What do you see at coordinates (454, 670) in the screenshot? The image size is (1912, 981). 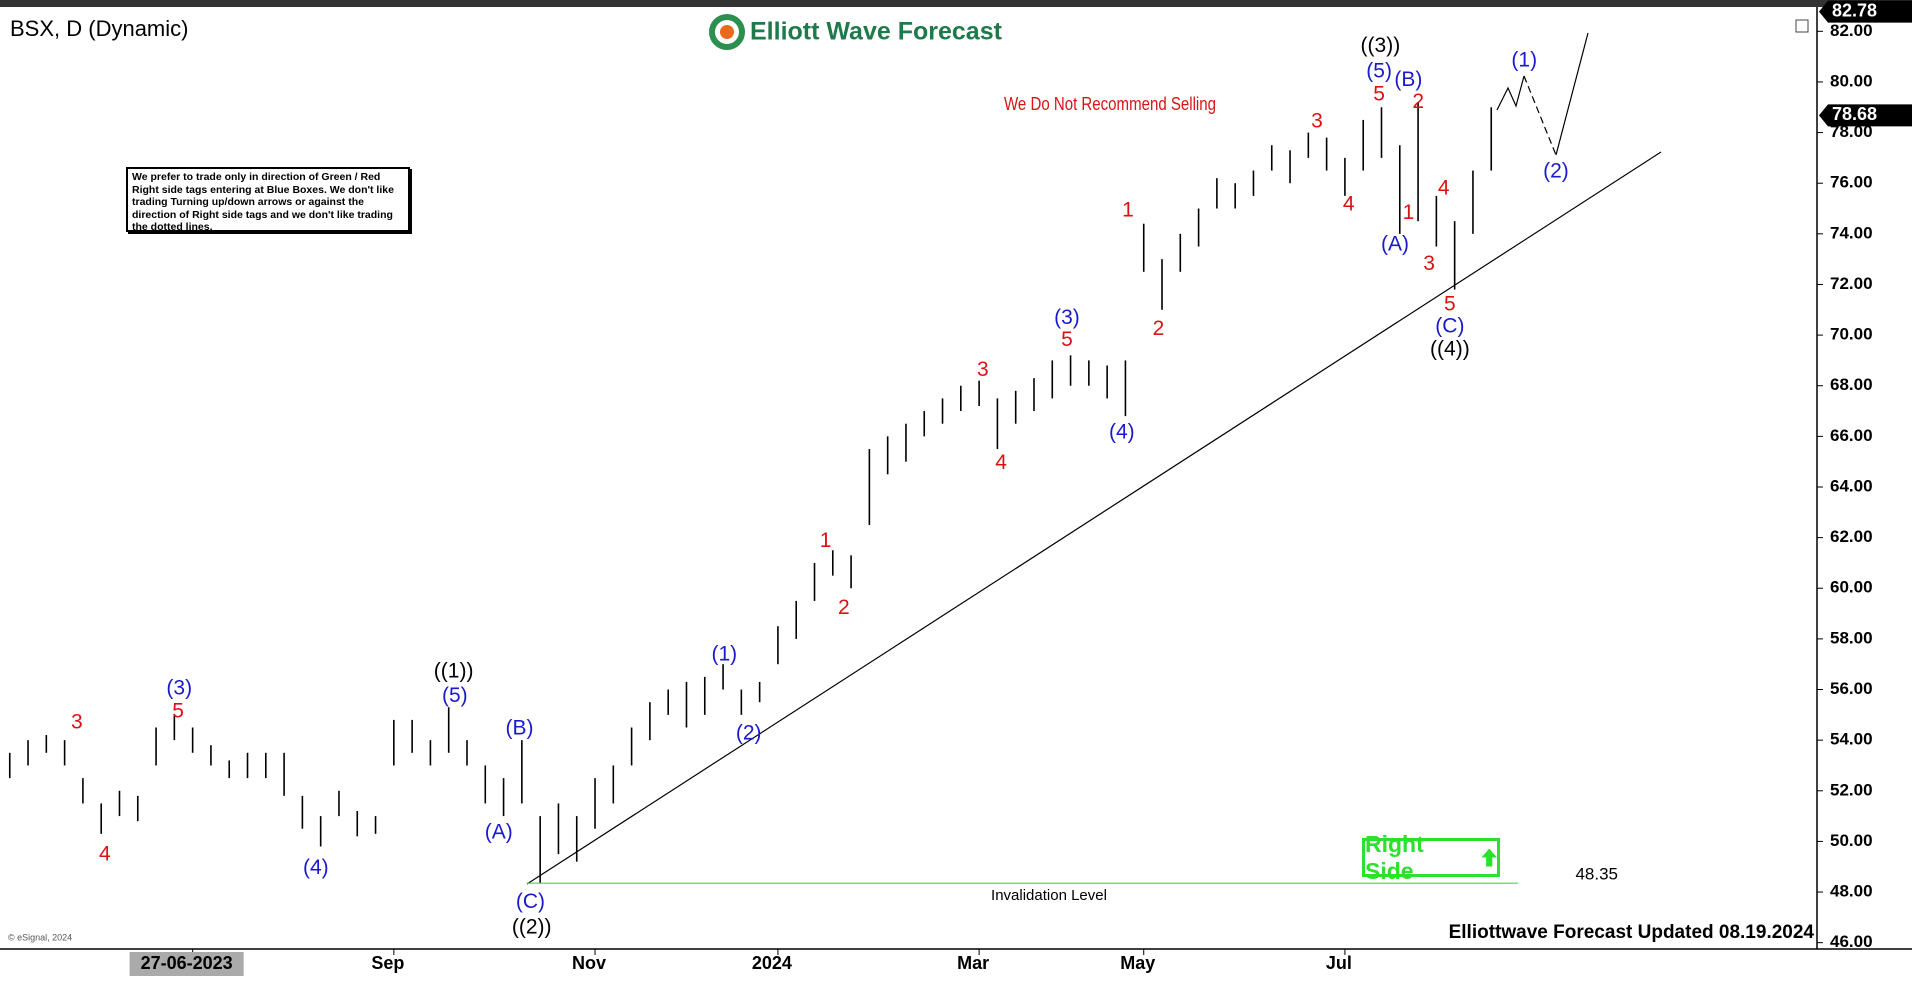 I see `wave-label: ((1))` at bounding box center [454, 670].